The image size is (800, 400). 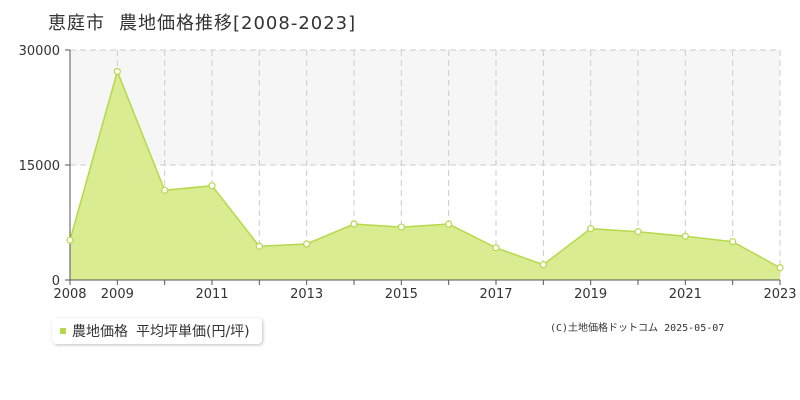 I want to click on legend: 農地価格 平均坪単価(円/坪), so click(x=157, y=331).